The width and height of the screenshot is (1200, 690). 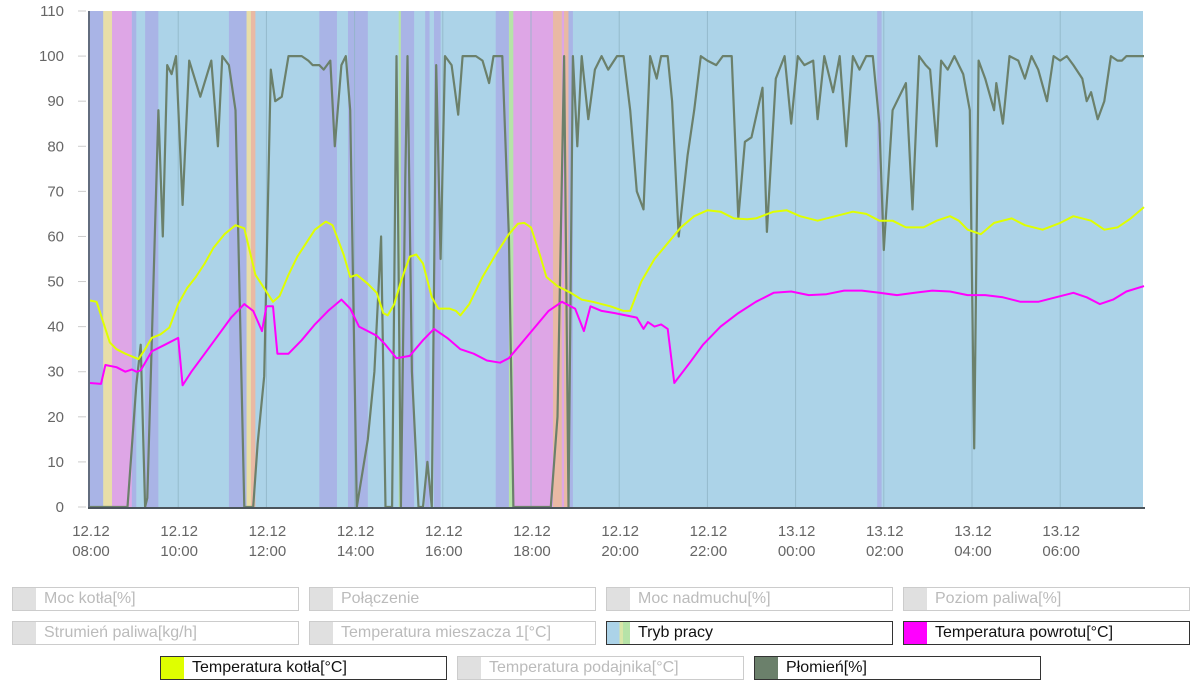 I want to click on legend-item-temperatura-mieszacza: Temperatura mieszacza 1[°C], so click(x=452, y=633).